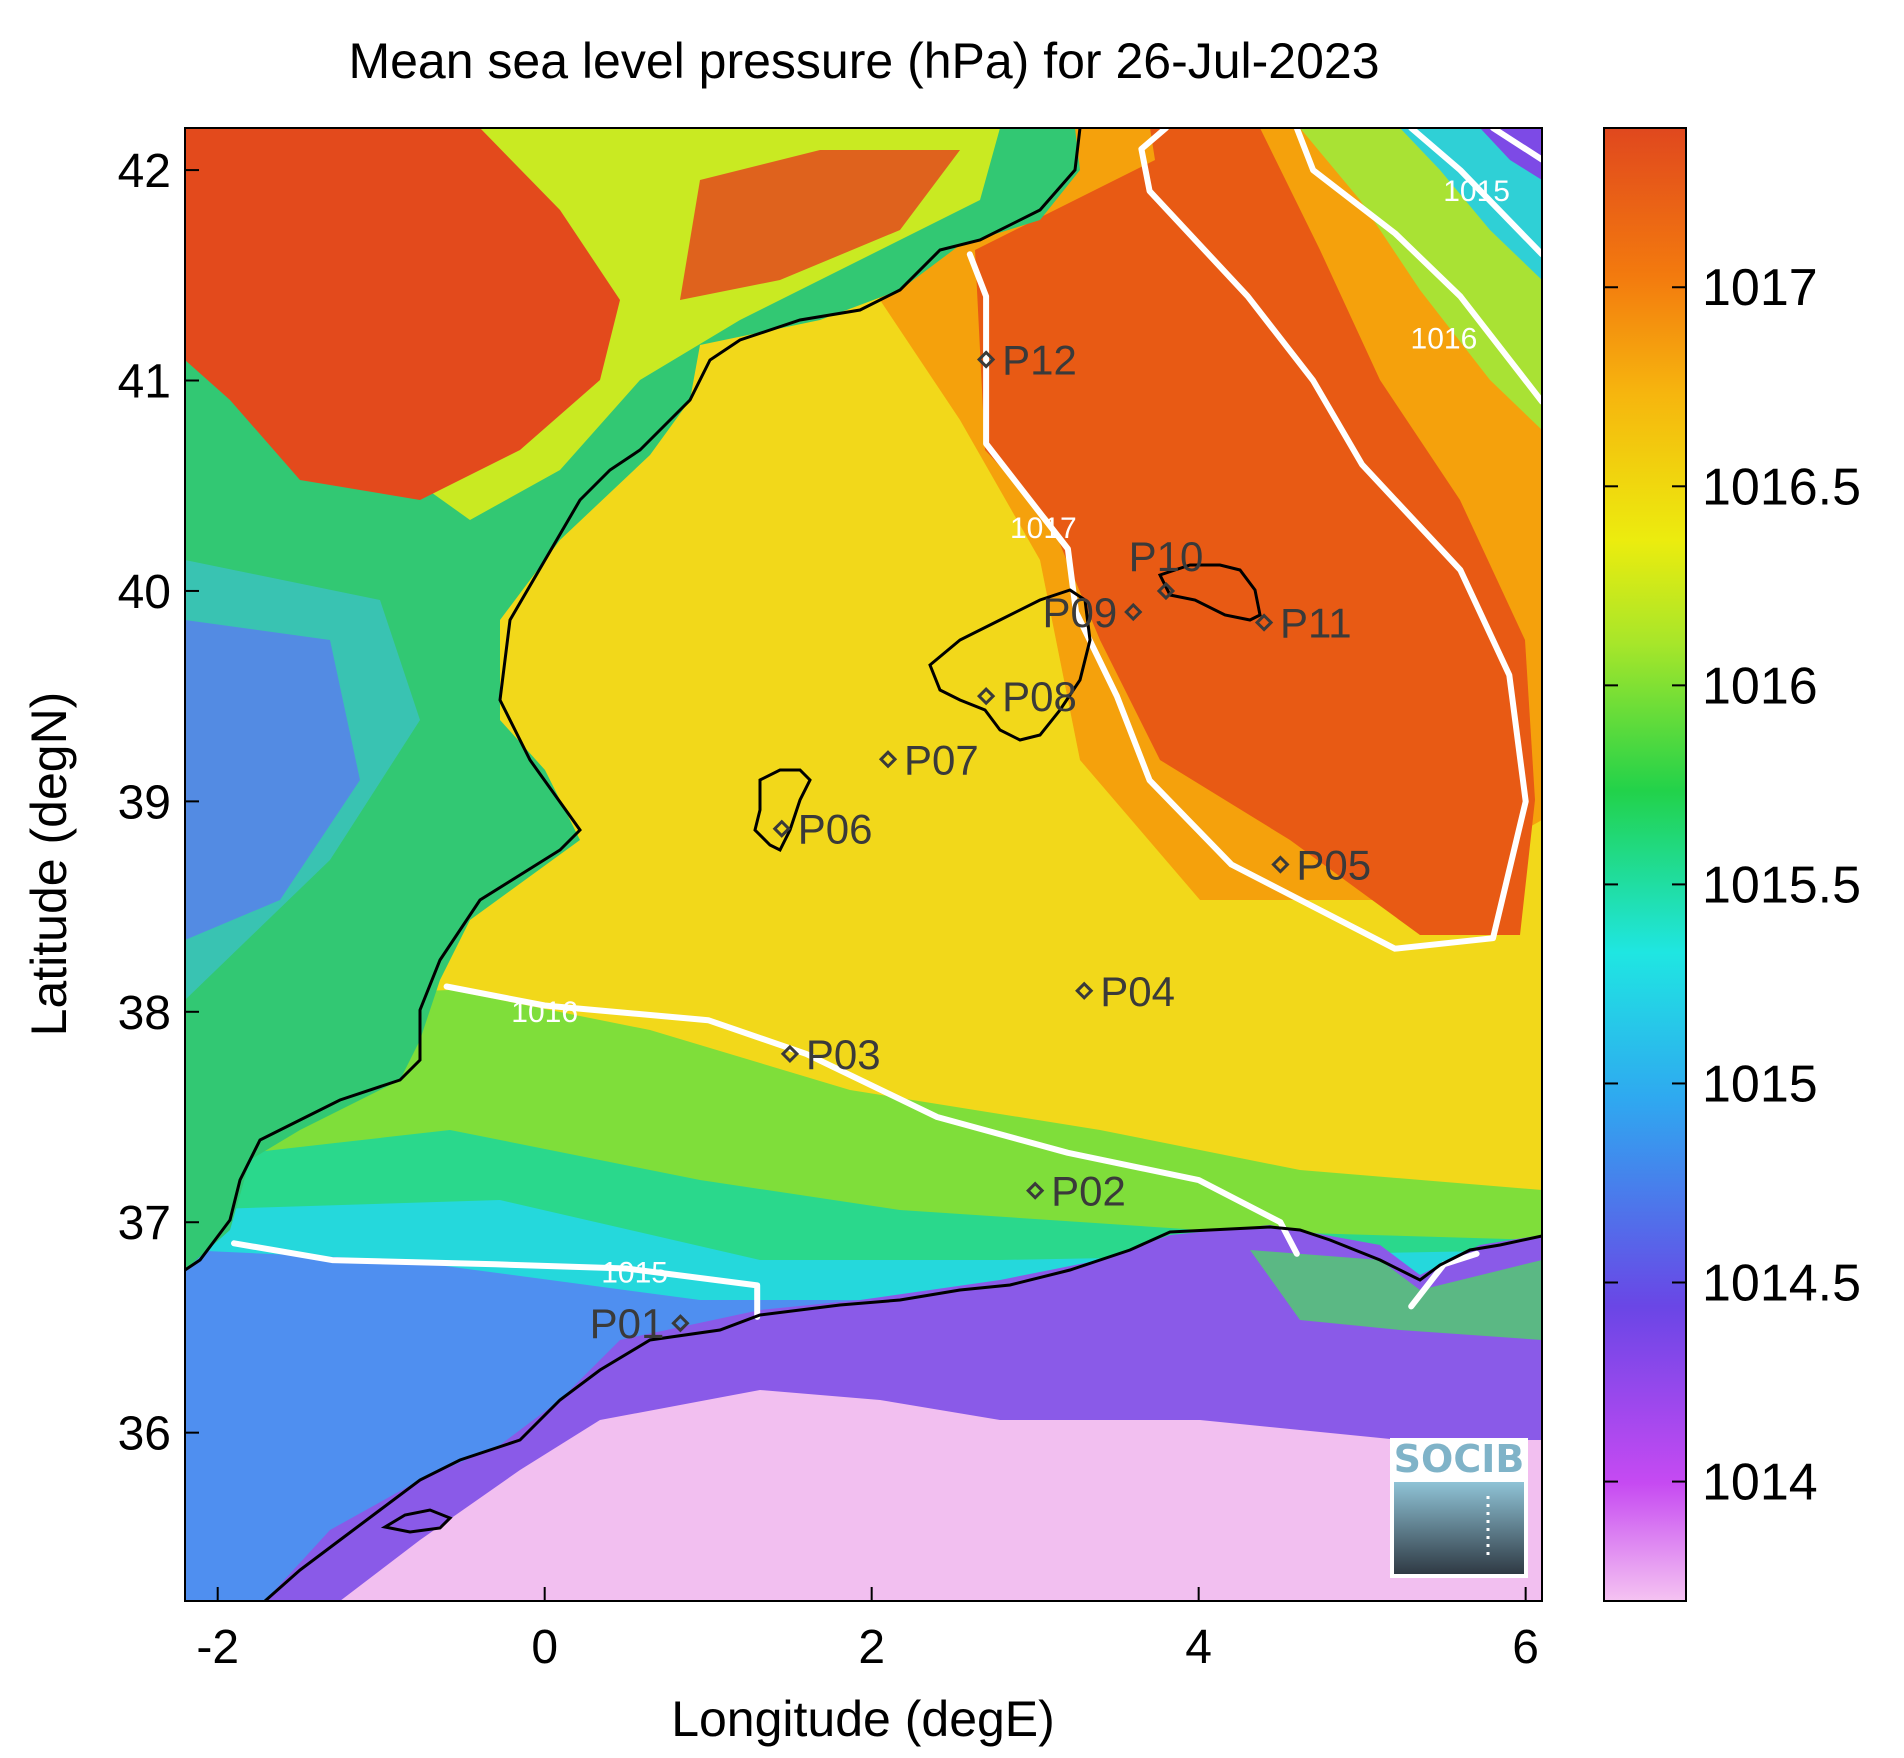 The width and height of the screenshot is (1904, 1758). I want to click on ibiza-coastline, so click(782, 810).